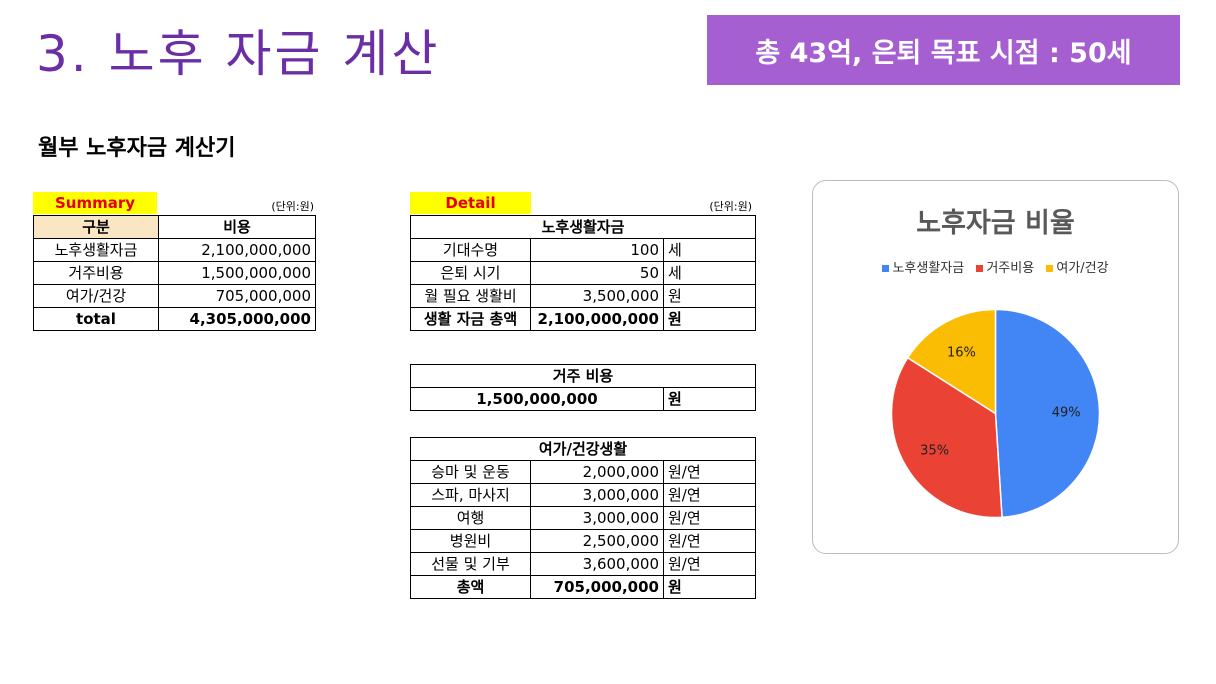 This screenshot has height=684, width=1216. Describe the element at coordinates (470, 495) in the screenshot. I see `leisure-row-label: 스파, 마사지` at that location.